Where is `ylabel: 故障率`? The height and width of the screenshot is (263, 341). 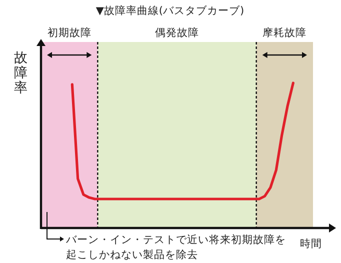
ylabel: 故障率 is located at coordinates (21, 73).